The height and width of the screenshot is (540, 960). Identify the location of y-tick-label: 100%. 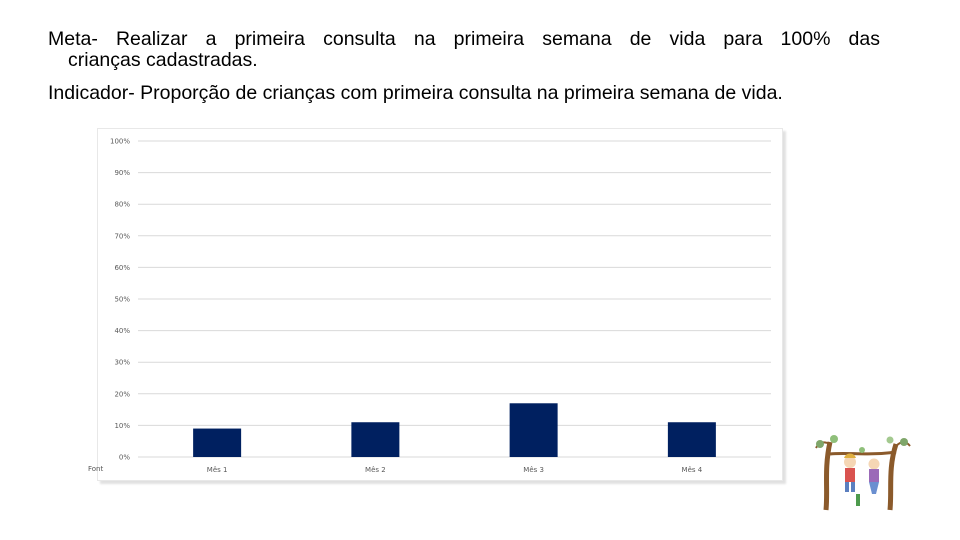
(120, 142).